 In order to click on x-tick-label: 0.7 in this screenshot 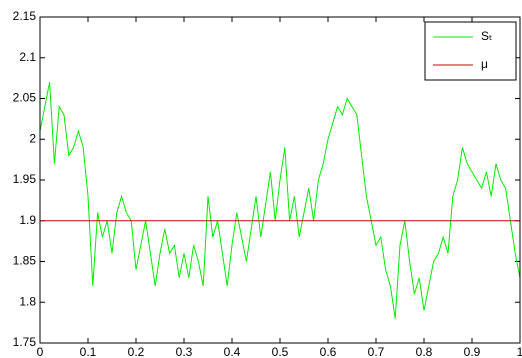, I will do `click(376, 351)`.